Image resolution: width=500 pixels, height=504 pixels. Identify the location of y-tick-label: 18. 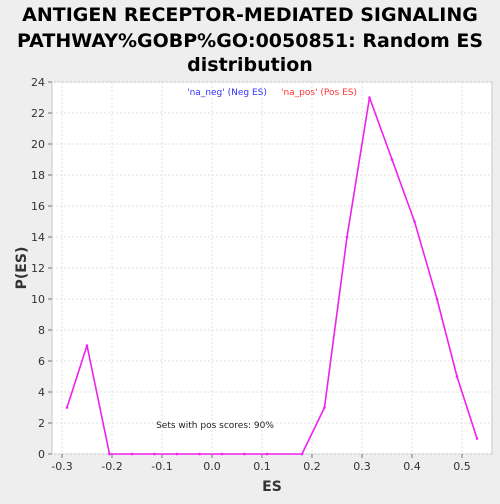
(38, 175).